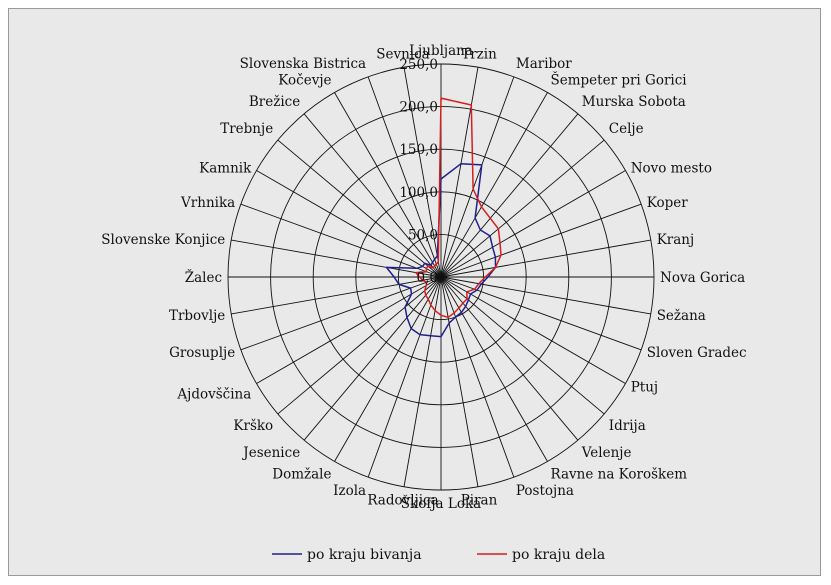 The height and width of the screenshot is (585, 831). What do you see at coordinates (418, 150) in the screenshot?
I see `tick-label-3: 150,0` at bounding box center [418, 150].